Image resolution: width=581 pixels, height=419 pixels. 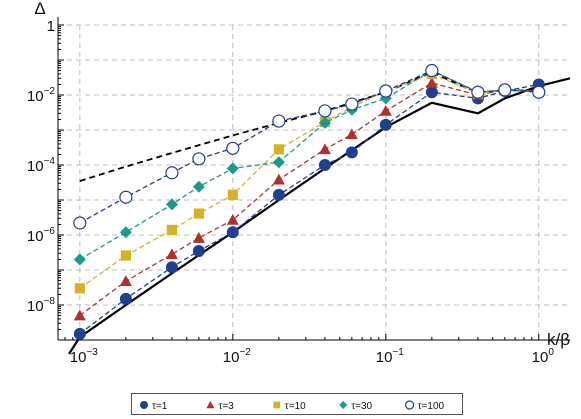 What do you see at coordinates (390, 356) in the screenshot?
I see `x-tick-label: 10⁻¹` at bounding box center [390, 356].